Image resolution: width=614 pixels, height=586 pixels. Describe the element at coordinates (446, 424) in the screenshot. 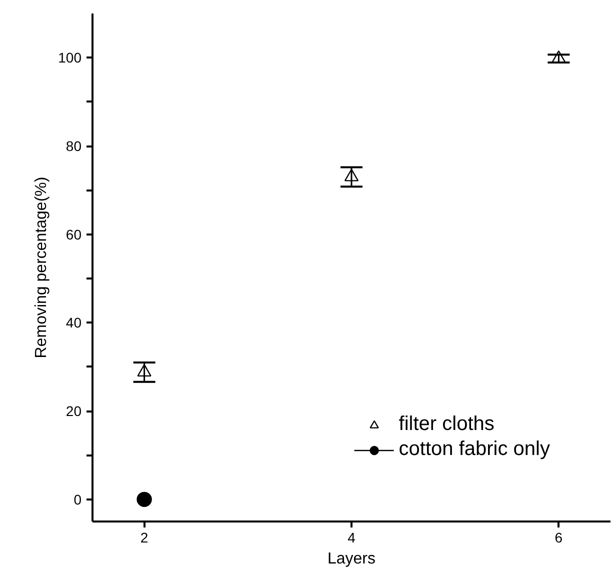

I see `legend-label: filter cloths` at that location.